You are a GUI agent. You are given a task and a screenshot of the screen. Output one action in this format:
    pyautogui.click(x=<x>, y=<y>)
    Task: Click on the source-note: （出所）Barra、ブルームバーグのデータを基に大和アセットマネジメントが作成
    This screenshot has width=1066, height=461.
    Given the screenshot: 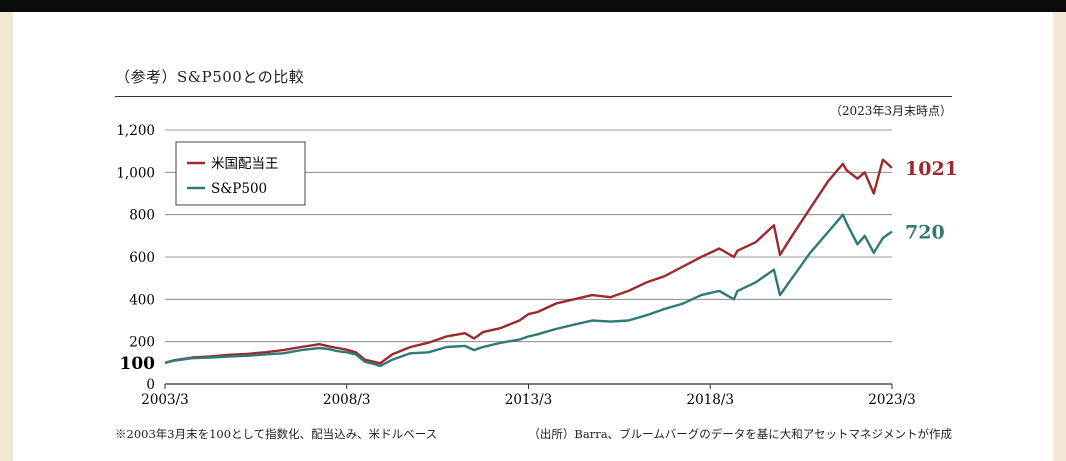 What is the action you would take?
    pyautogui.click(x=740, y=434)
    